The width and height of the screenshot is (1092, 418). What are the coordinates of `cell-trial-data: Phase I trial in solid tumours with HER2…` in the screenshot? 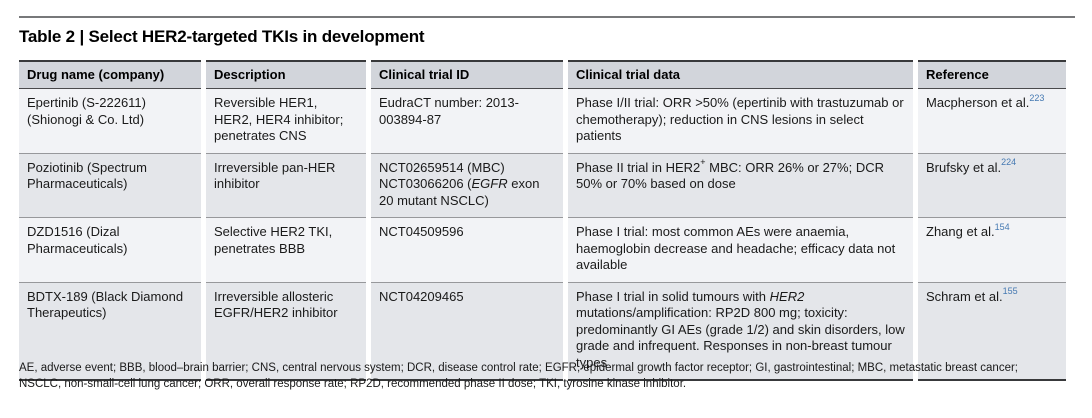 It's located at (740, 331).